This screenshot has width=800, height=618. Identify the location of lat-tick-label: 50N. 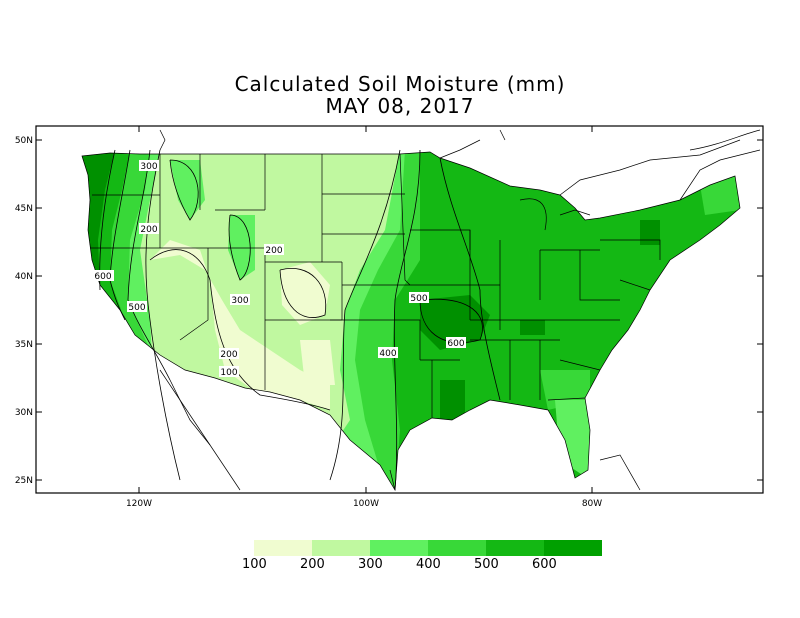
(24, 141).